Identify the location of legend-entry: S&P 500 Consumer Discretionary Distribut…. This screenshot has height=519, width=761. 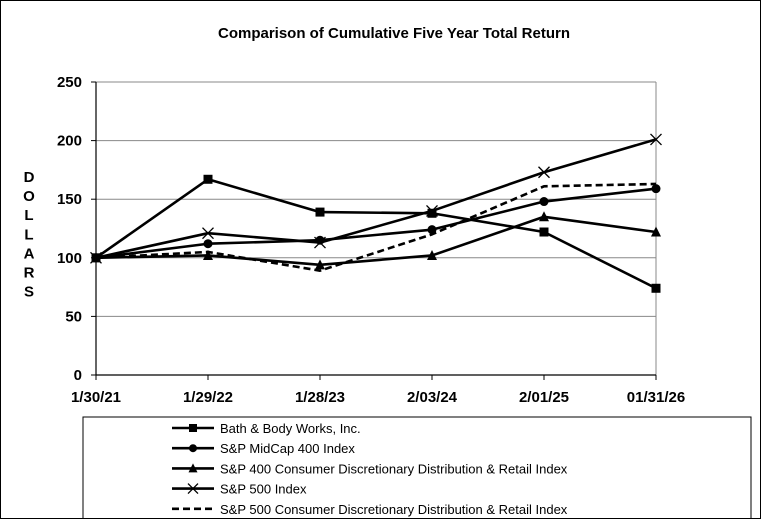
(370, 509).